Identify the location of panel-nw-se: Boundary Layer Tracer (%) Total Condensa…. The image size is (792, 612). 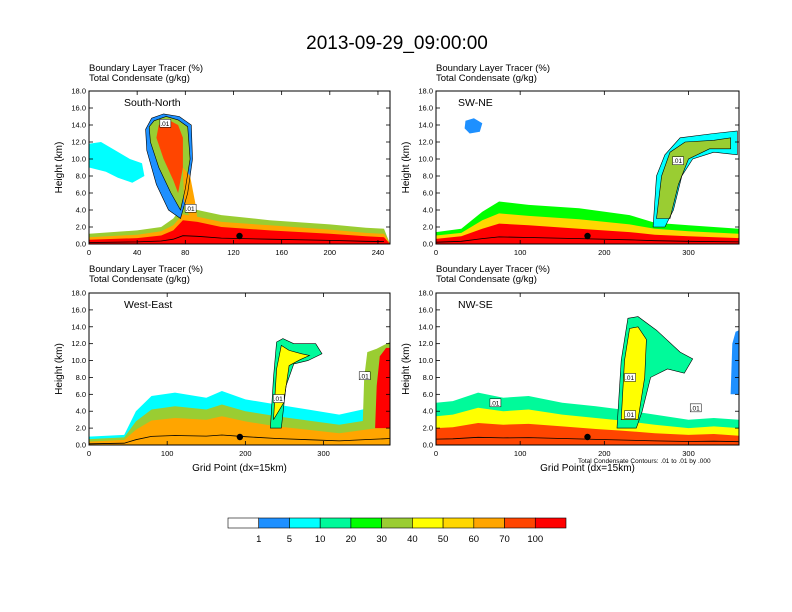
(570, 369).